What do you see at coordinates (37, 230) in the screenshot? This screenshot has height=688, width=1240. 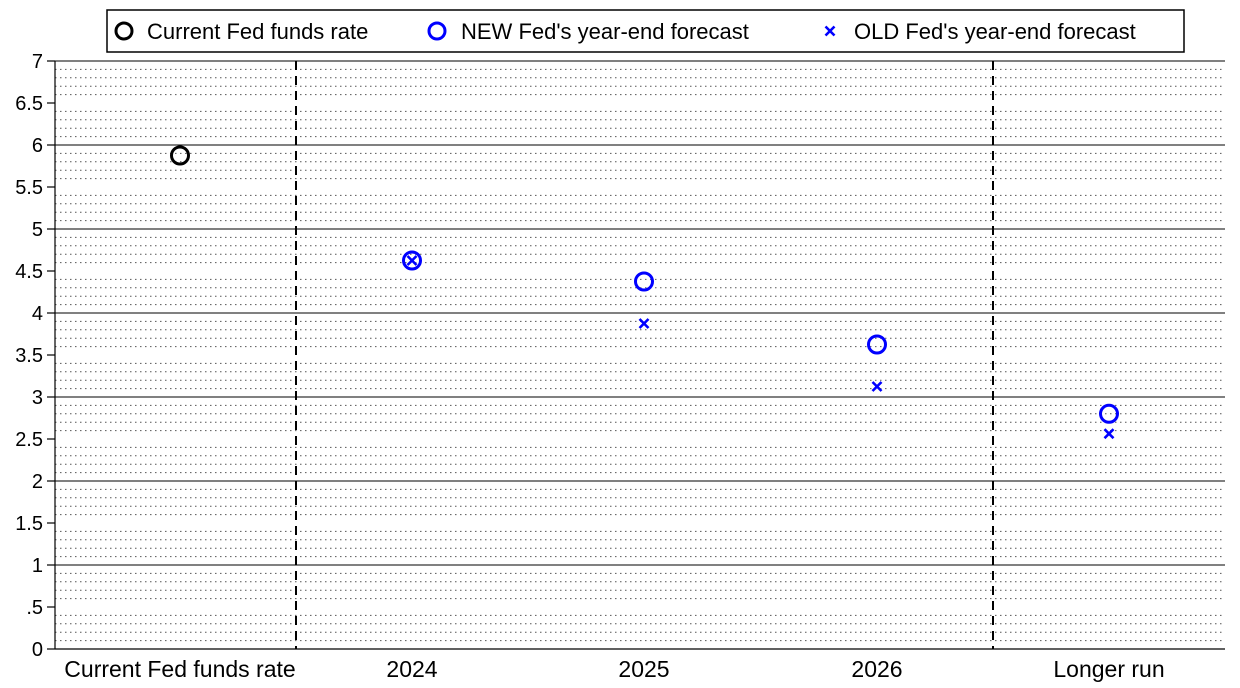 I see `y-tick-label: 5` at bounding box center [37, 230].